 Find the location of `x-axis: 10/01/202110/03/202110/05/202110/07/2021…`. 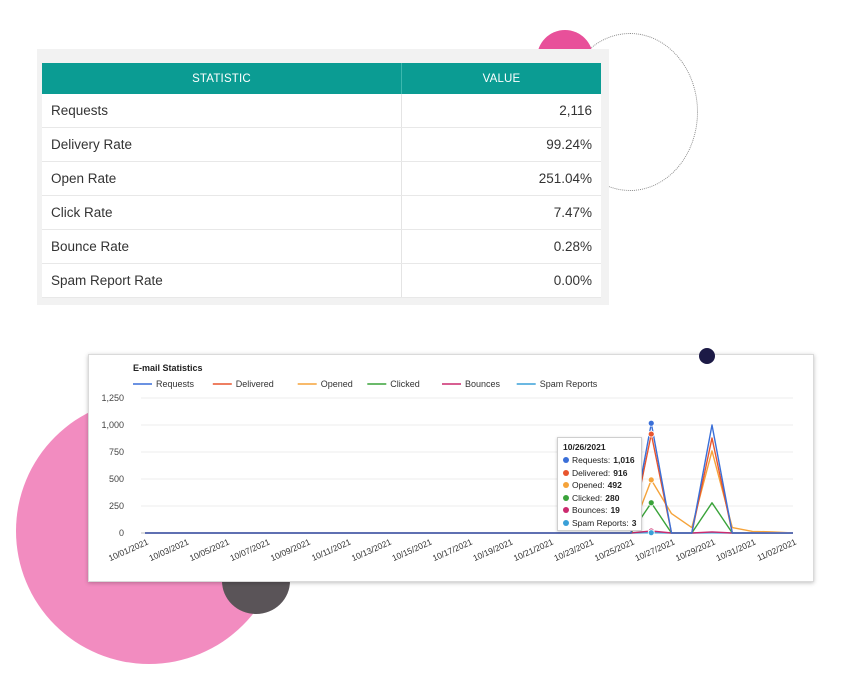

x-axis: 10/01/202110/03/202110/05/202110/07/2021… is located at coordinates (452, 550).